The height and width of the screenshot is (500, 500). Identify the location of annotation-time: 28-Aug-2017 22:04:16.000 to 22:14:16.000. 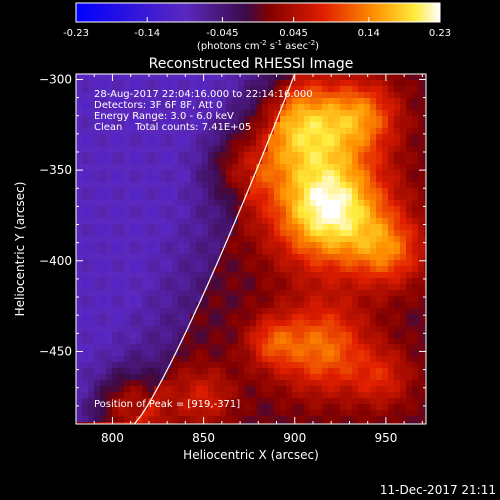
(203, 94).